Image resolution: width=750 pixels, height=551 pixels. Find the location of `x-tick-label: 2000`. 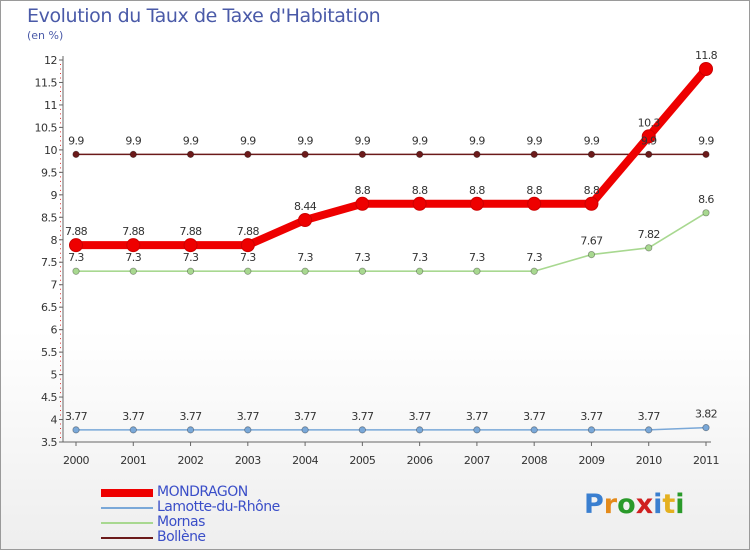

x-tick-label: 2000 is located at coordinates (76, 460).